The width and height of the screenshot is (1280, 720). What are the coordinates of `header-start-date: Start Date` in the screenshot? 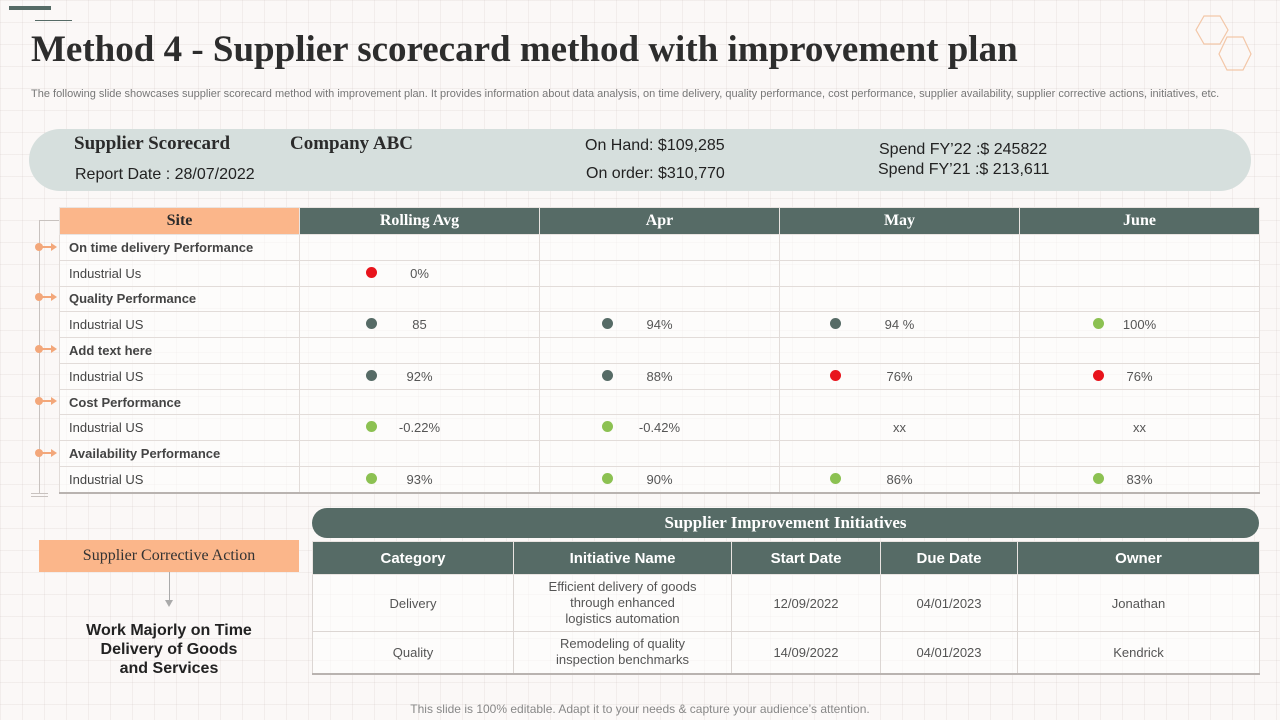 It's located at (806, 558).